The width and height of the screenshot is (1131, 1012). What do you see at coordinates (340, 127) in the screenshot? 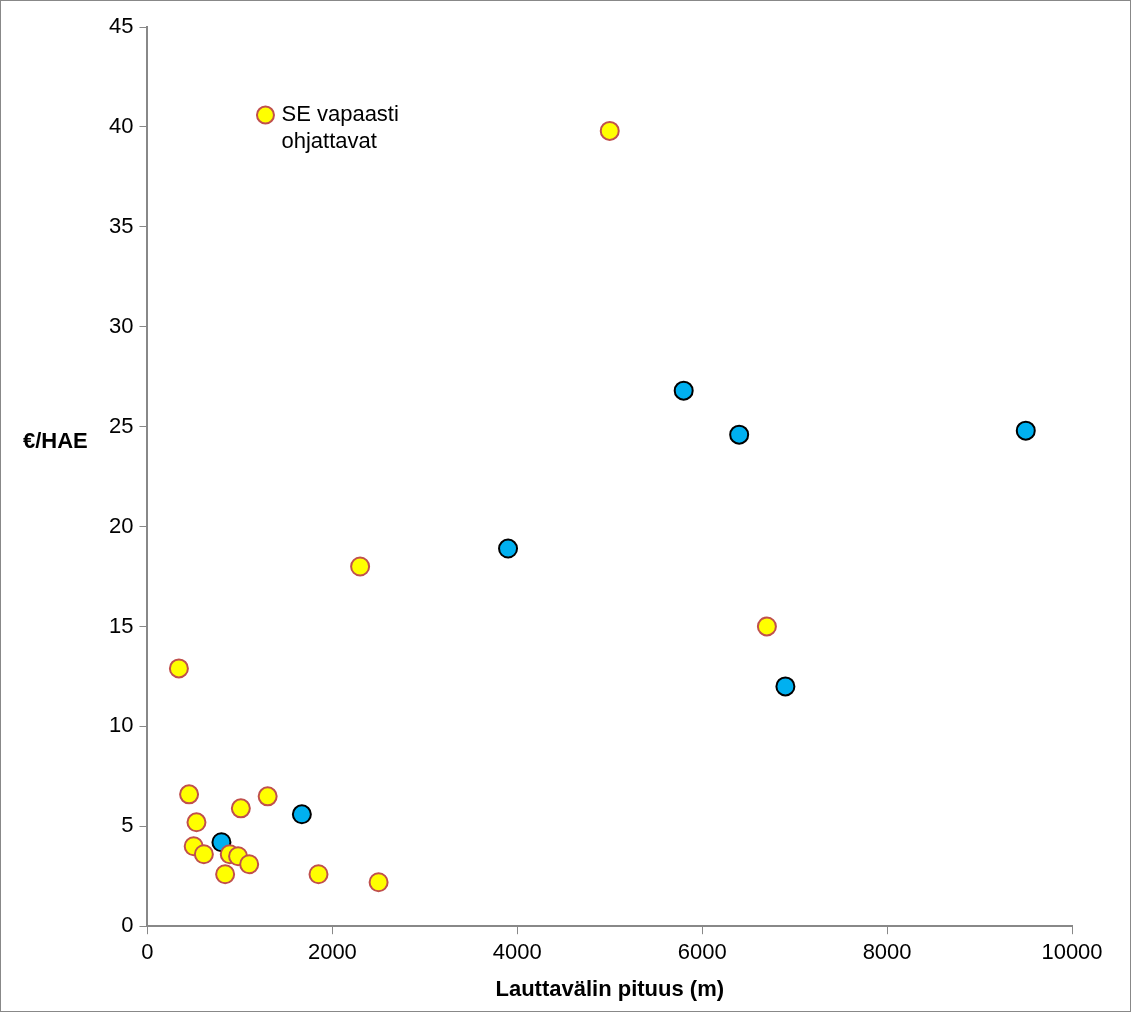
I see `legend-label: SE vapaasti ohjattavat` at bounding box center [340, 127].